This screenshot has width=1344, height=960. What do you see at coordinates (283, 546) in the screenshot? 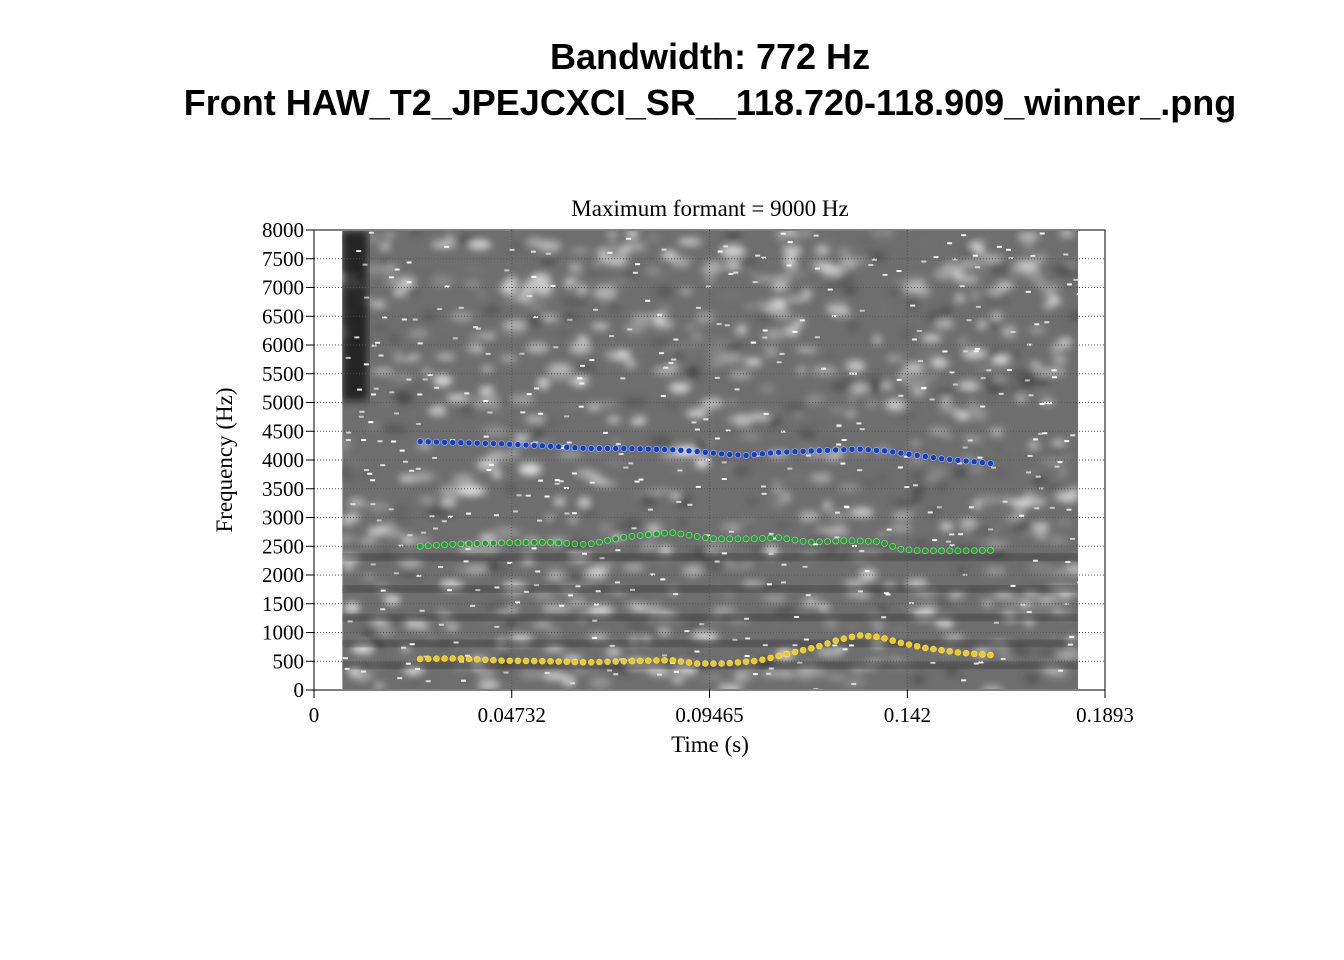
I see `y-tick-label: 2500` at bounding box center [283, 546].